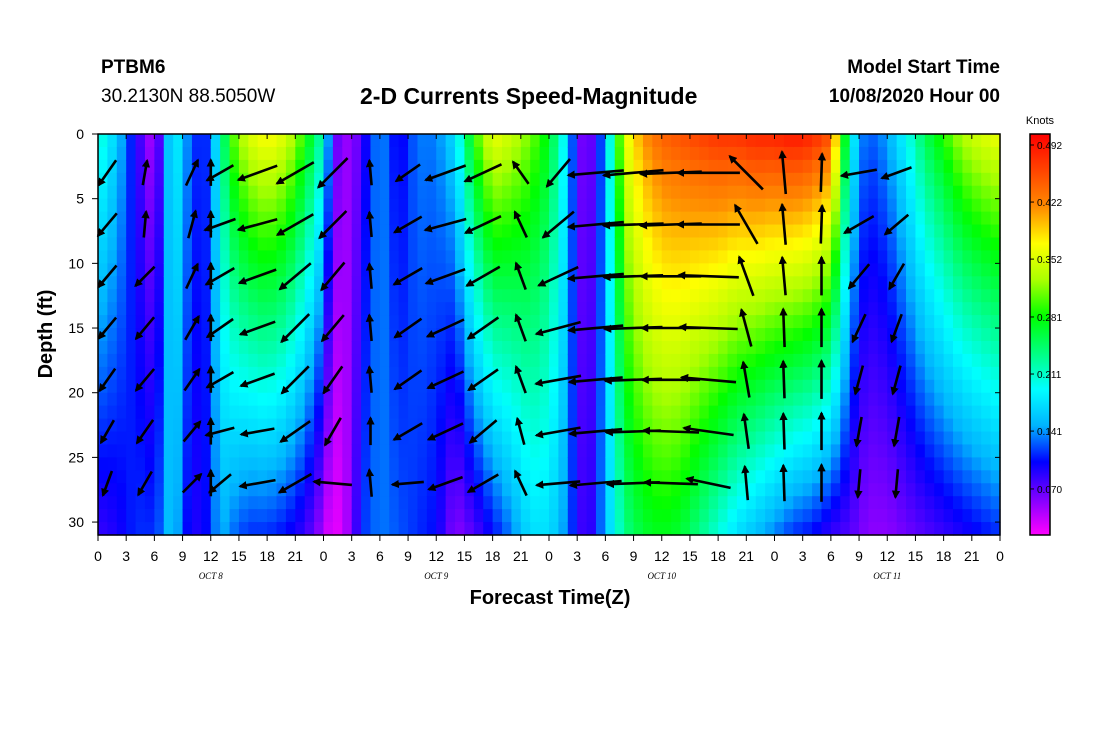 The width and height of the screenshot is (1100, 750). What do you see at coordinates (859, 556) in the screenshot?
I see `x-tick-label: 9` at bounding box center [859, 556].